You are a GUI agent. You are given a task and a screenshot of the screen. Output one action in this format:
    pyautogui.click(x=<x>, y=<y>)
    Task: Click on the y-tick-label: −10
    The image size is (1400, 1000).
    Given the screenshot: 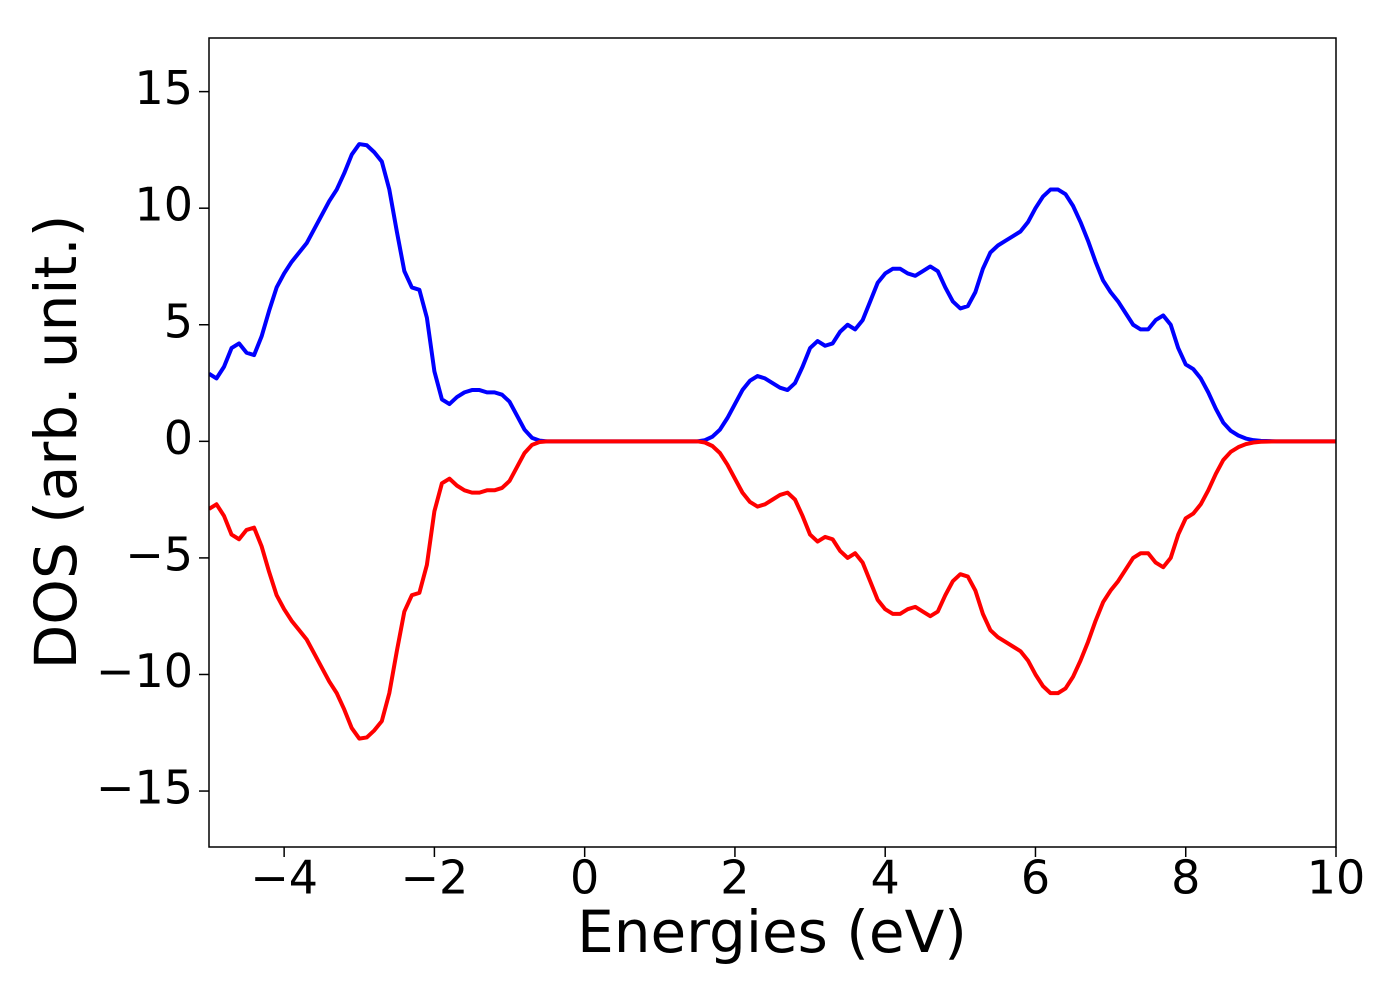 What is the action you would take?
    pyautogui.click(x=144, y=671)
    